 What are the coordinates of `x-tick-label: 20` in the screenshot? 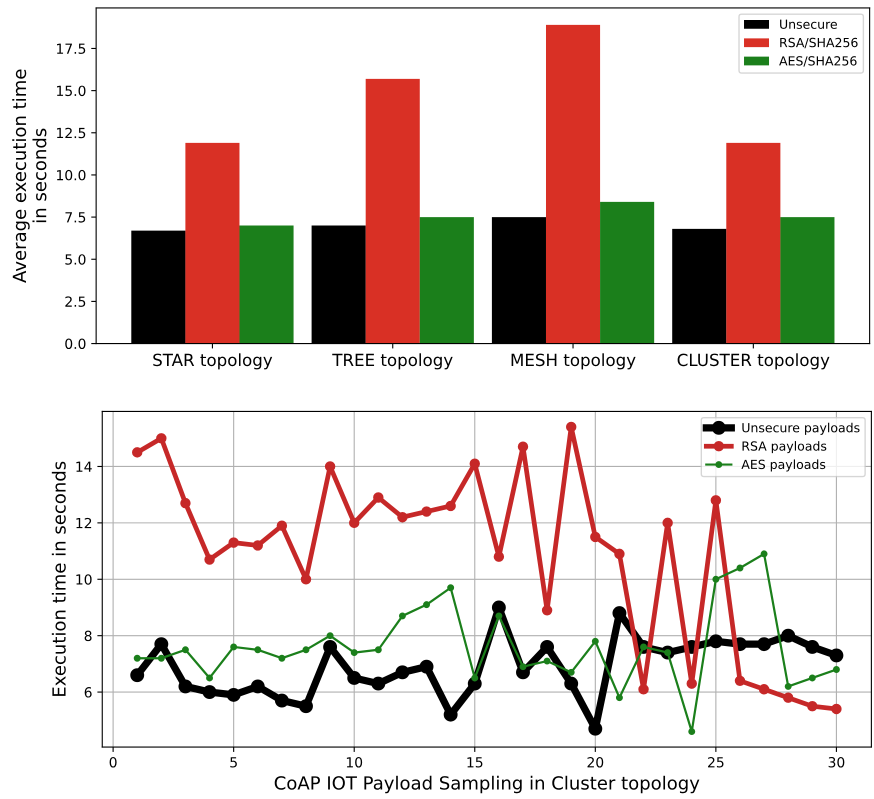 It's located at (595, 762).